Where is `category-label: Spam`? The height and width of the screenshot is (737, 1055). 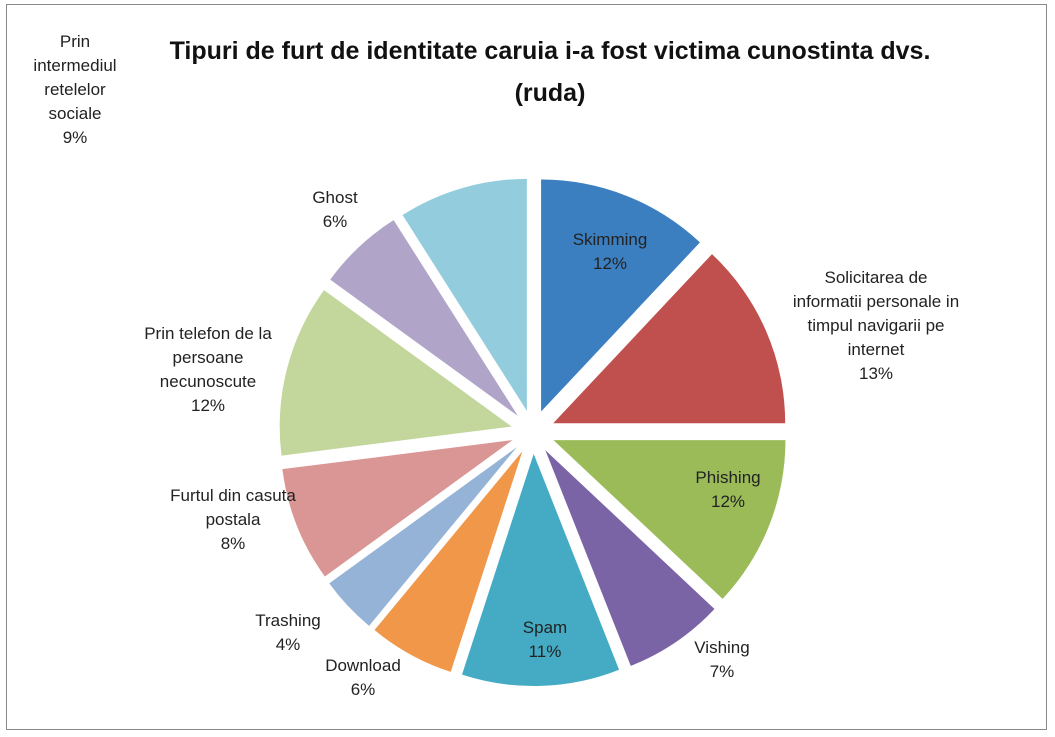 category-label: Spam is located at coordinates (545, 627).